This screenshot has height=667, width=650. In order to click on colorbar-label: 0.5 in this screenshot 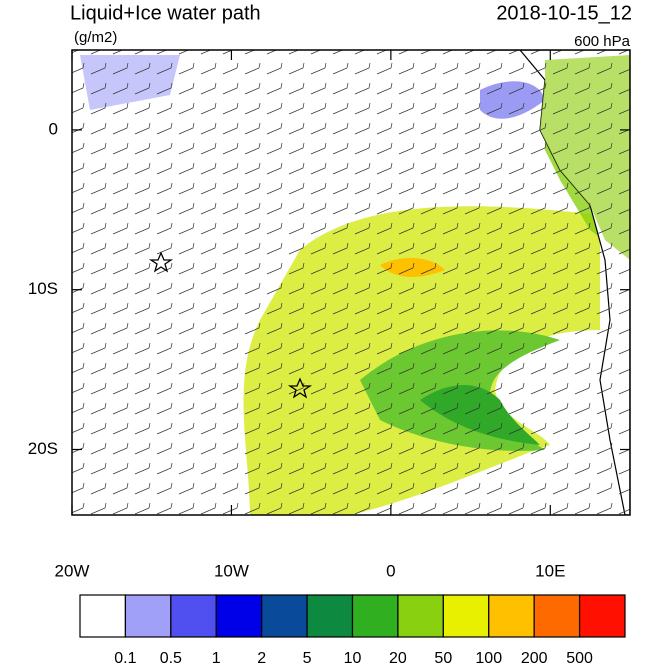, I will do `click(171, 658)`.